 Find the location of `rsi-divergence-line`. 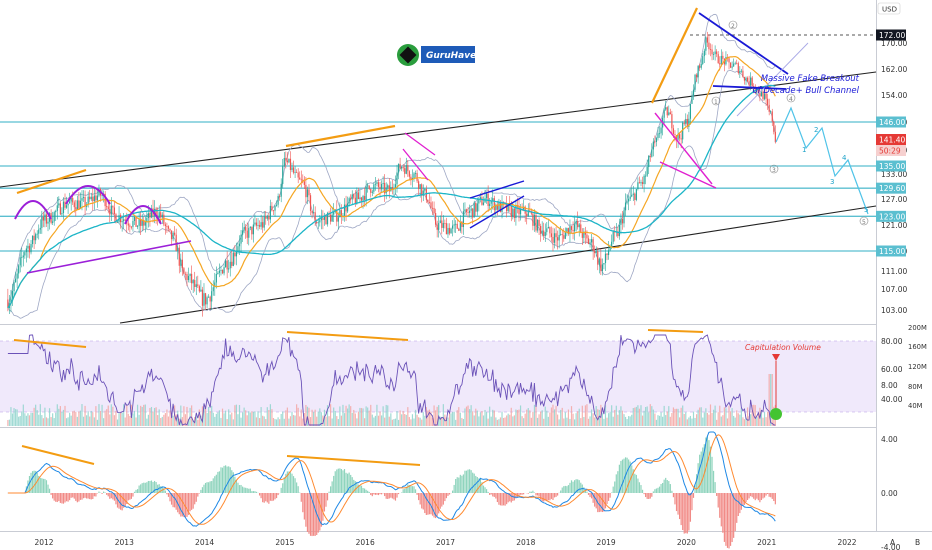

rsi-divergence-line is located at coordinates (347, 336).